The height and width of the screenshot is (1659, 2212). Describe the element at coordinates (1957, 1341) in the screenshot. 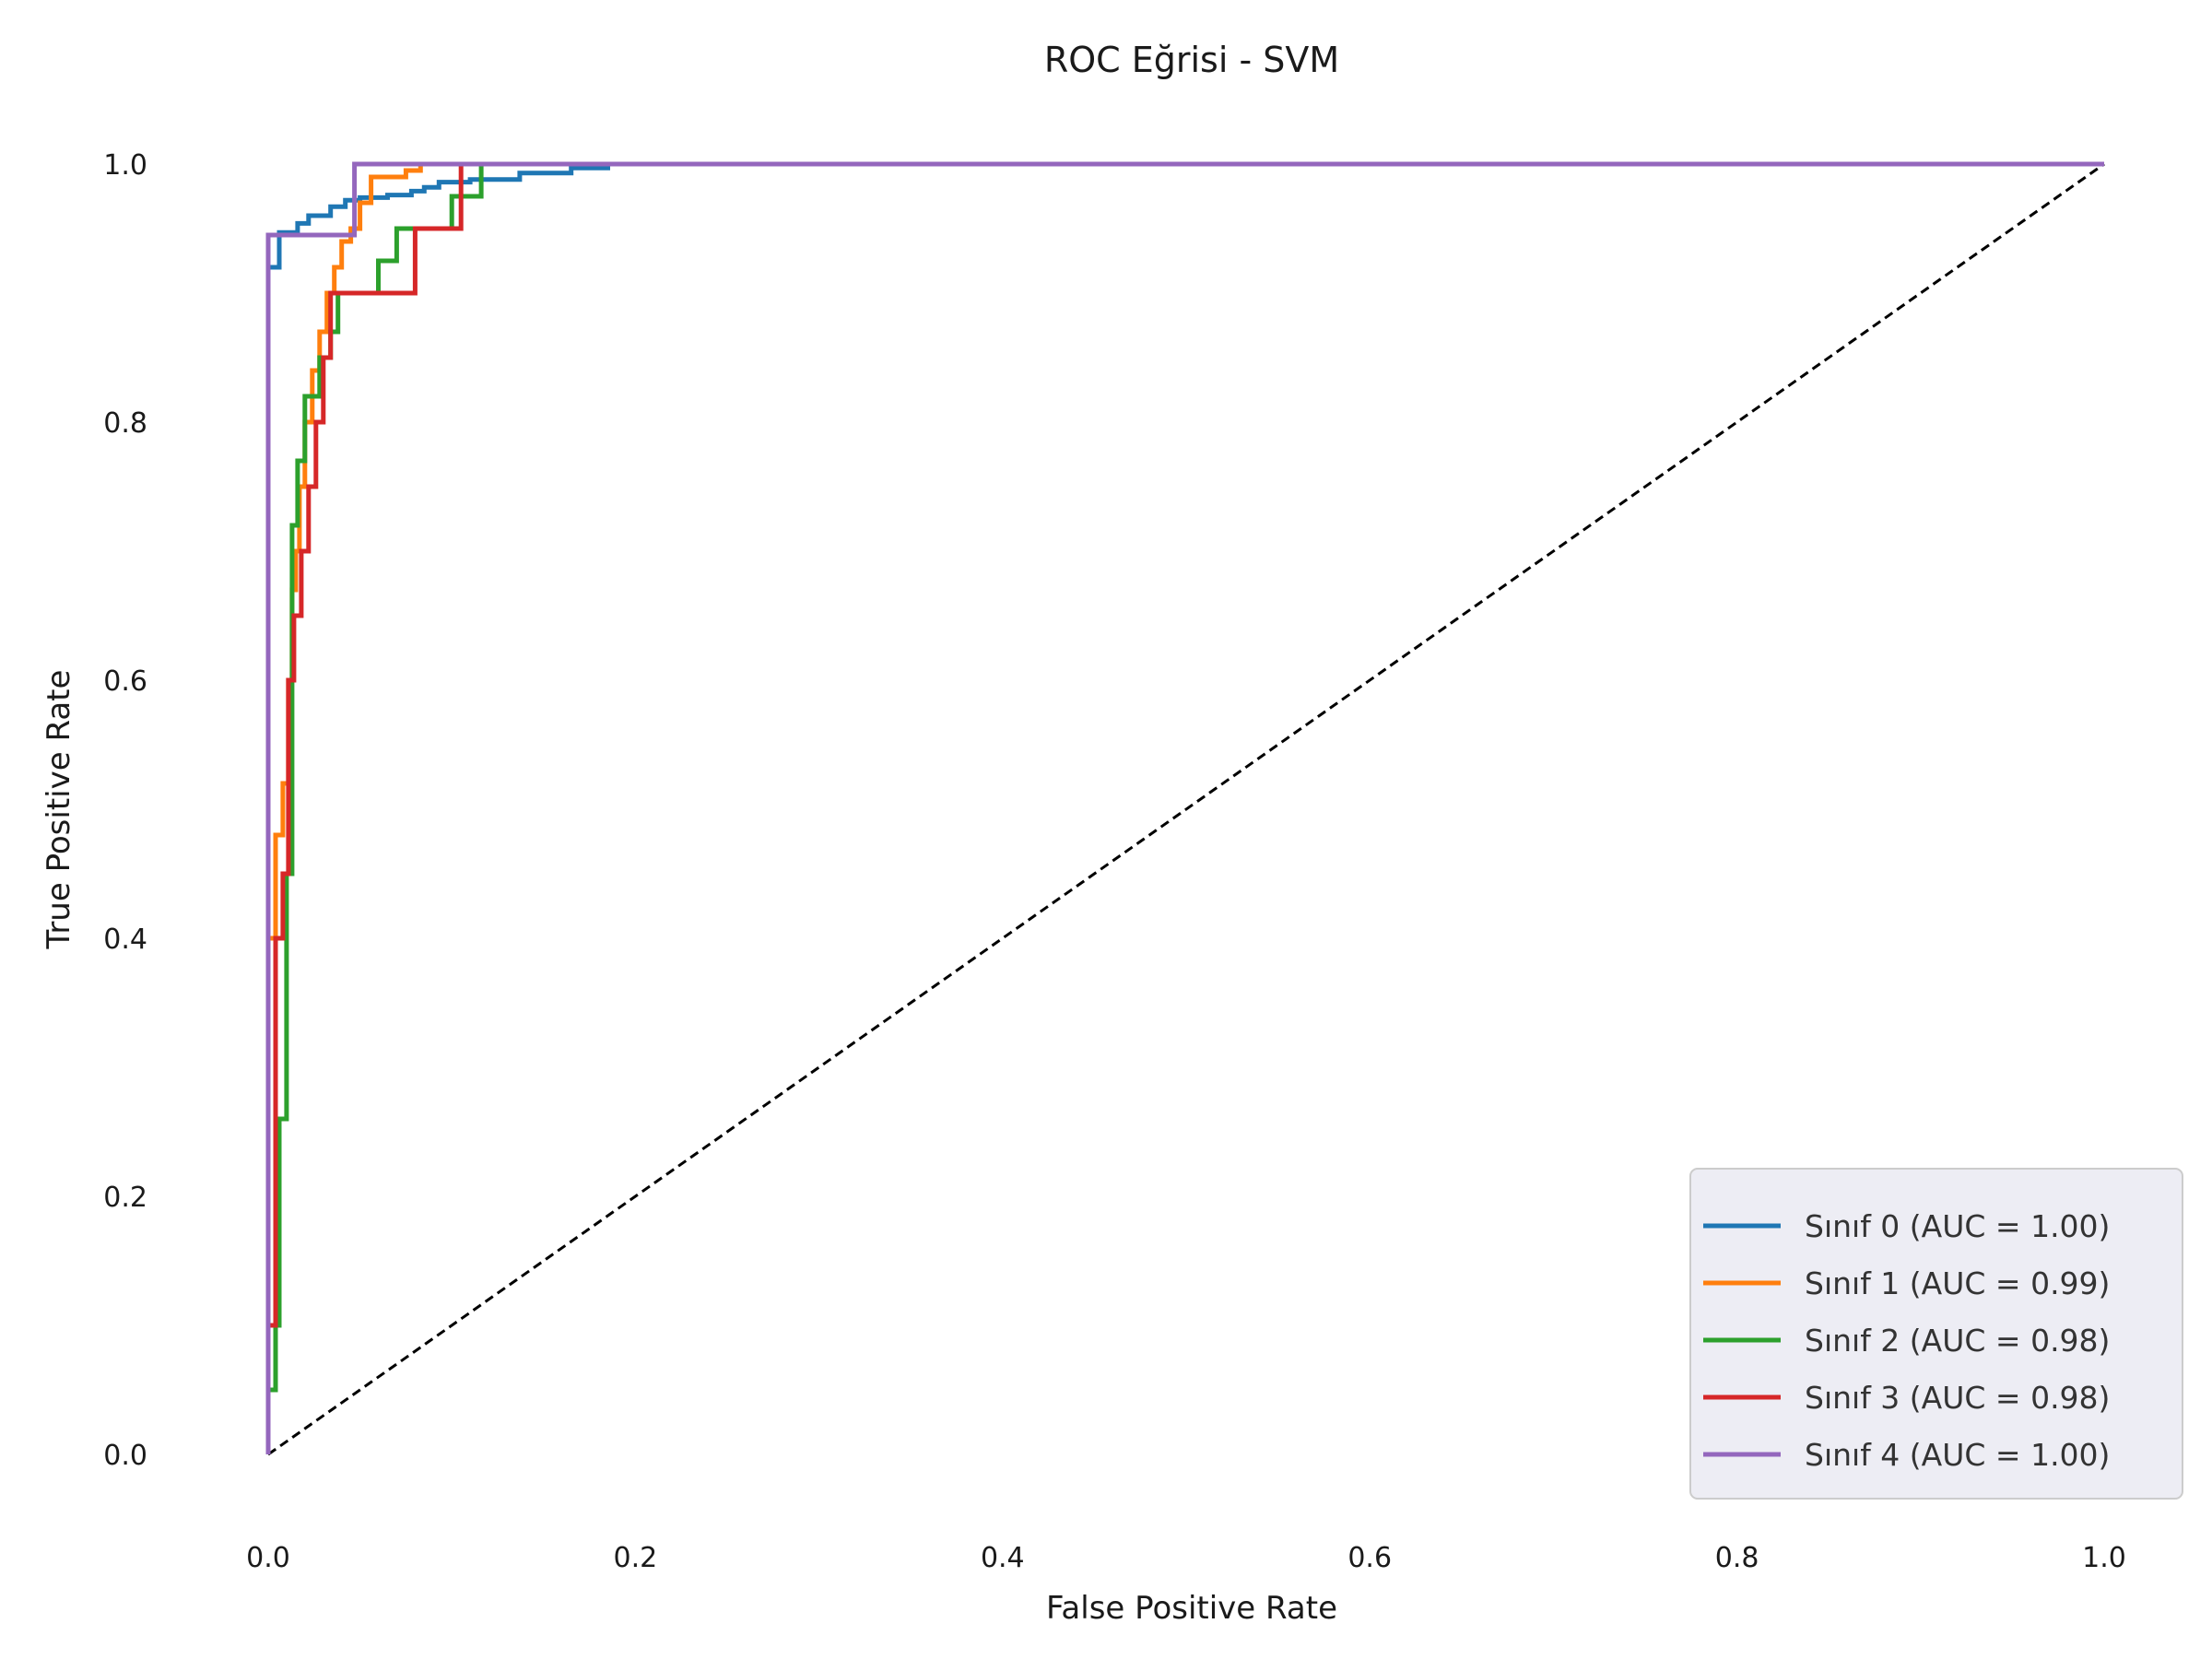

I see `legend-label-2: Sınıf 2 (AUC = 0.98)` at that location.